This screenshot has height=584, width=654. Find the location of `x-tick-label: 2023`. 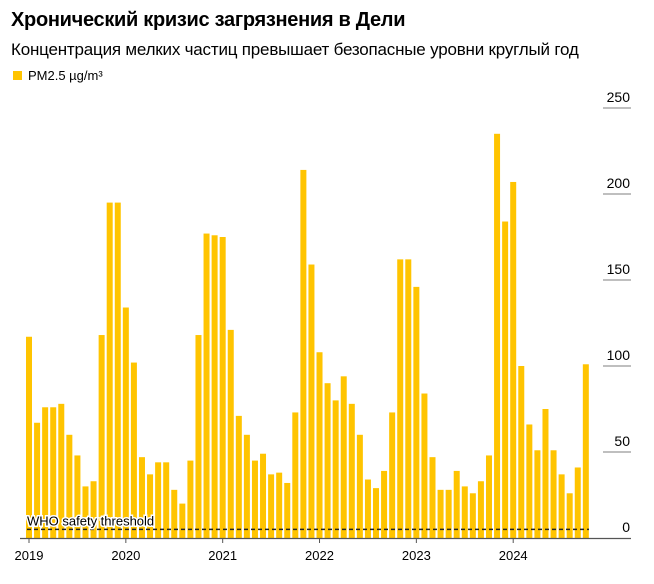

x-tick-label: 2023 is located at coordinates (416, 555).